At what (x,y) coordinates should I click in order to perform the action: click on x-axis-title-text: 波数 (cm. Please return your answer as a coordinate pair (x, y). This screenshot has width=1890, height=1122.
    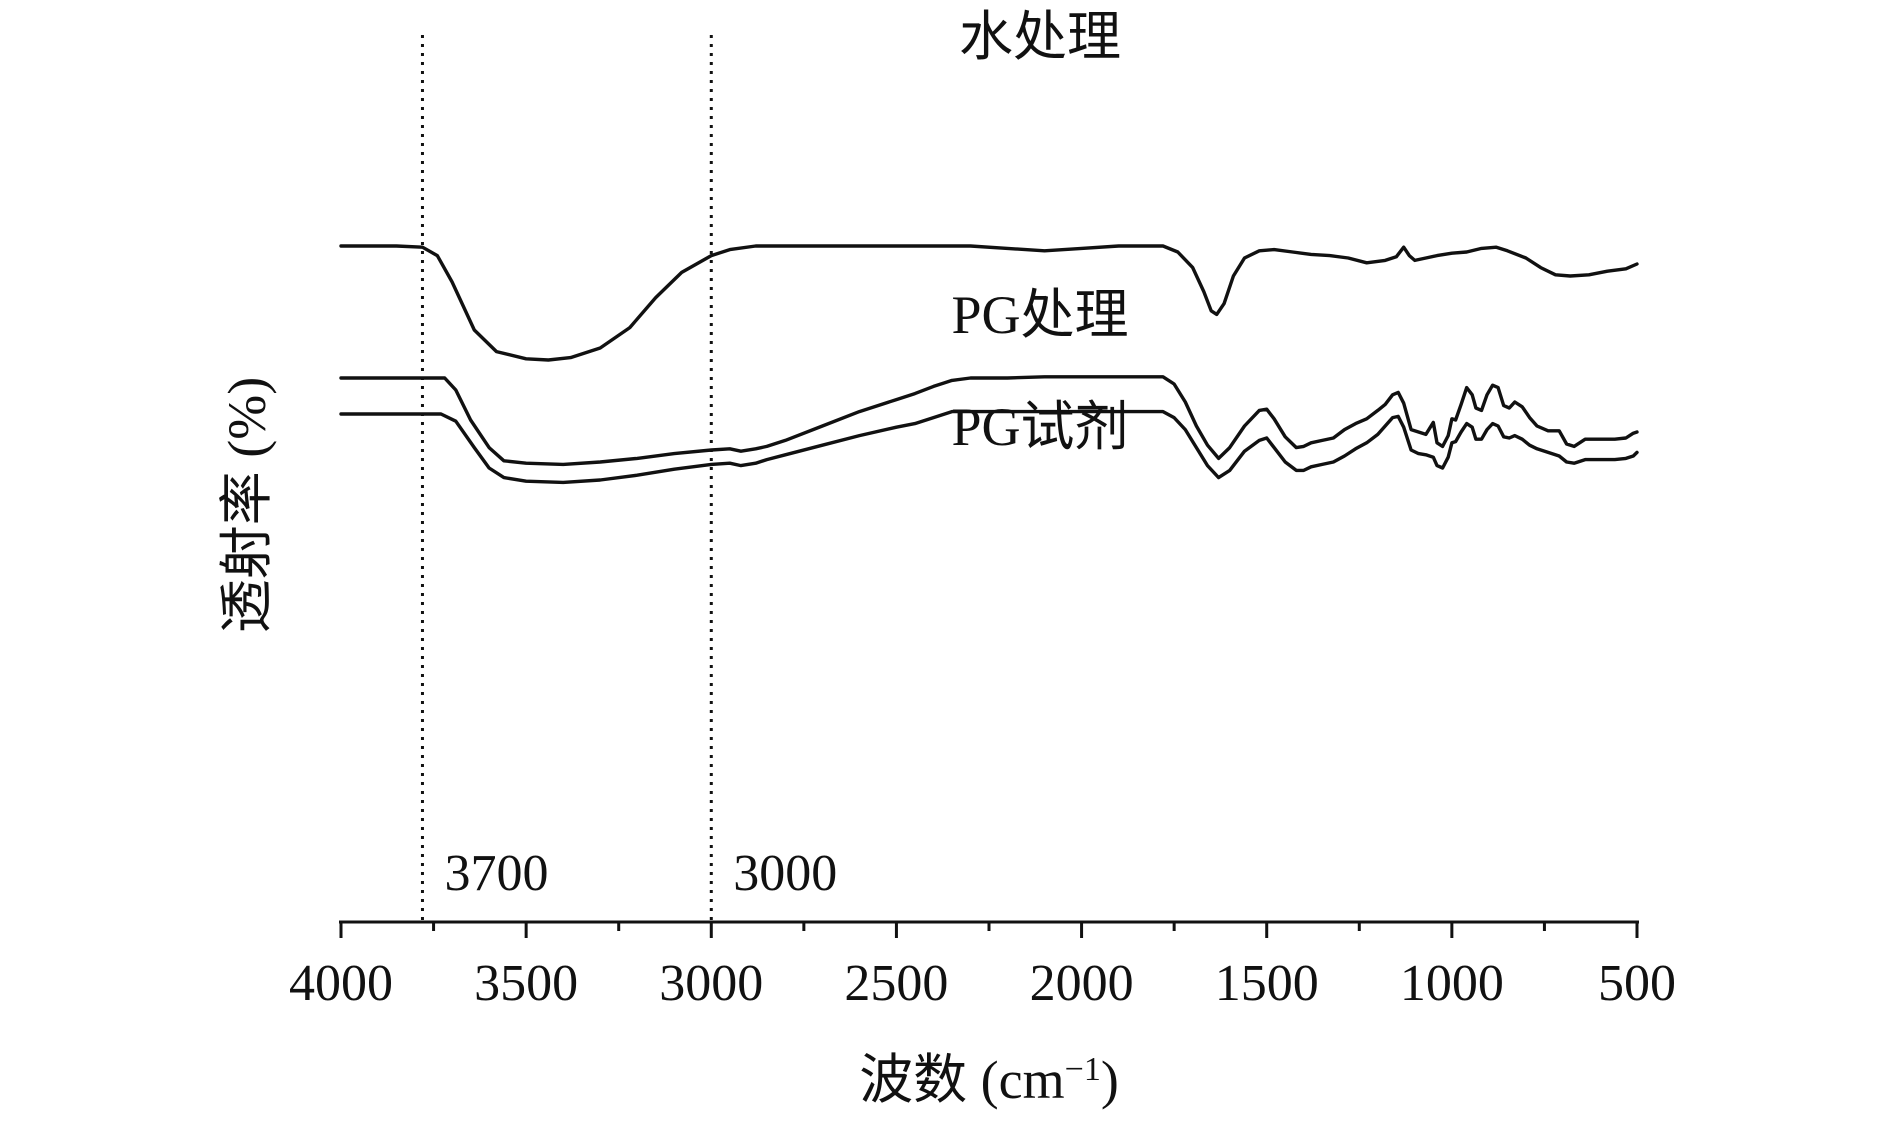
    Looking at the image, I should click on (961, 1080).